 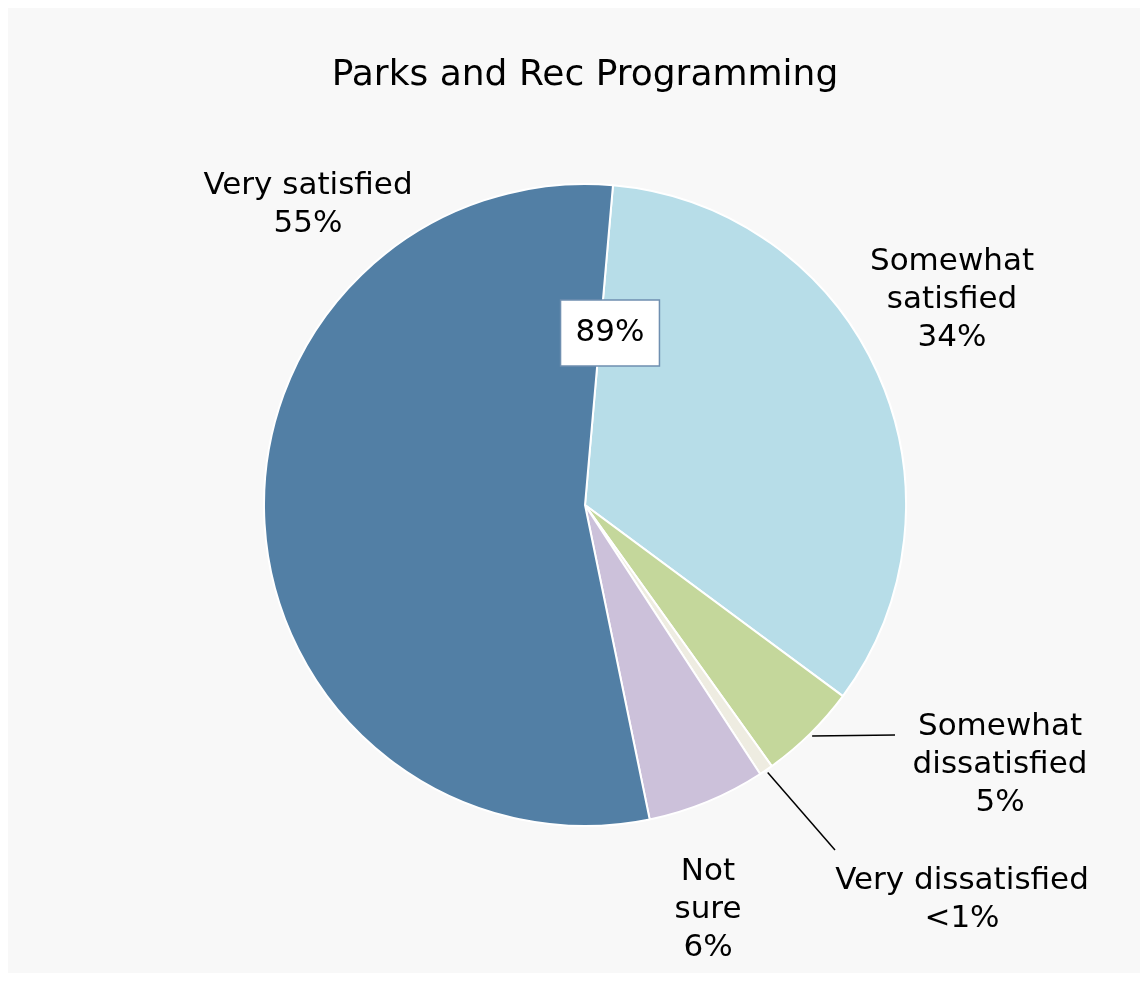 I want to click on chart-title: Parks and Rec Programming, so click(x=585, y=73).